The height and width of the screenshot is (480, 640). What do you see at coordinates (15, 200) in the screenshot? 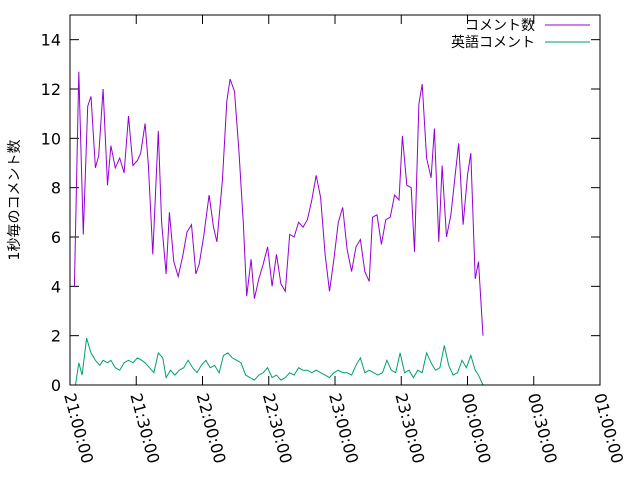
I see `y-axis-title: 1秒毎のコメント数` at bounding box center [15, 200].